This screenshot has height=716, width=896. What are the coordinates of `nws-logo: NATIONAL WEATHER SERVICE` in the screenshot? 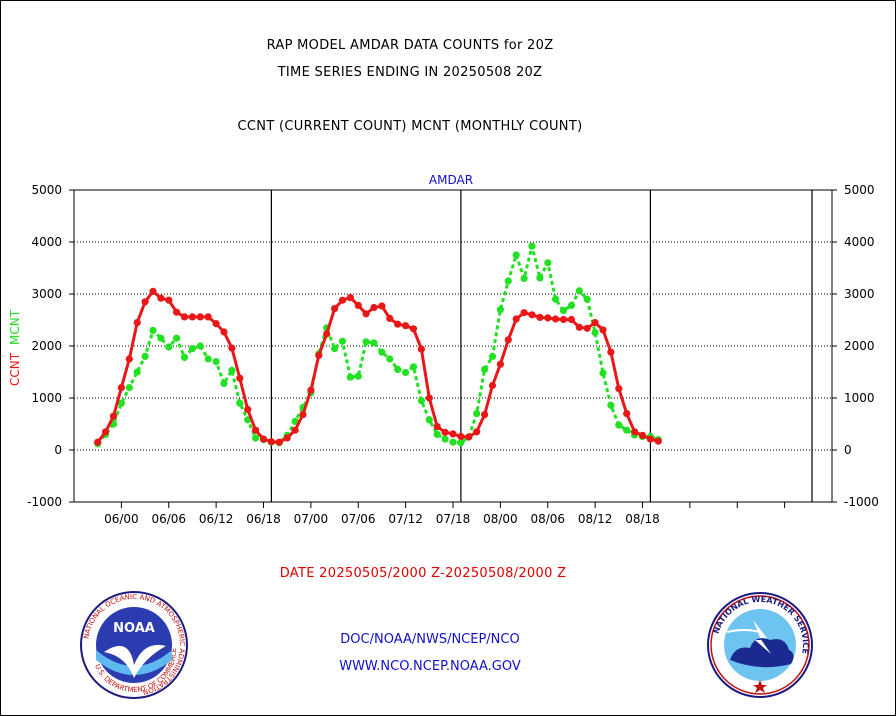 It's located at (760, 645).